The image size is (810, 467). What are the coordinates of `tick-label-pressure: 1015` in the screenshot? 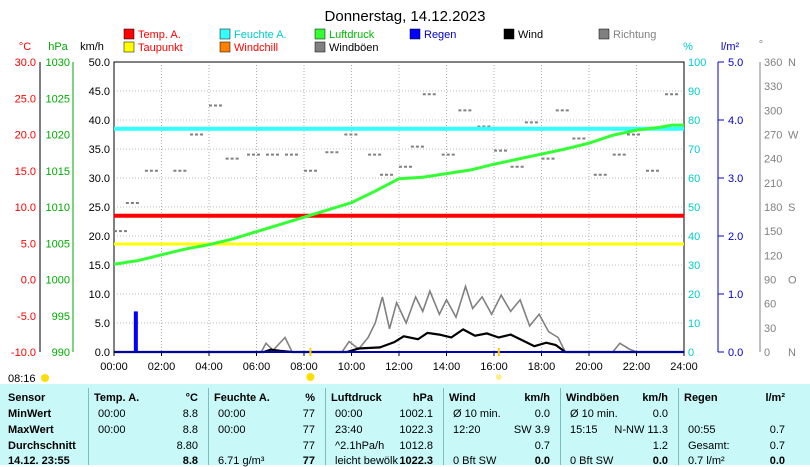 It's located at (58, 172).